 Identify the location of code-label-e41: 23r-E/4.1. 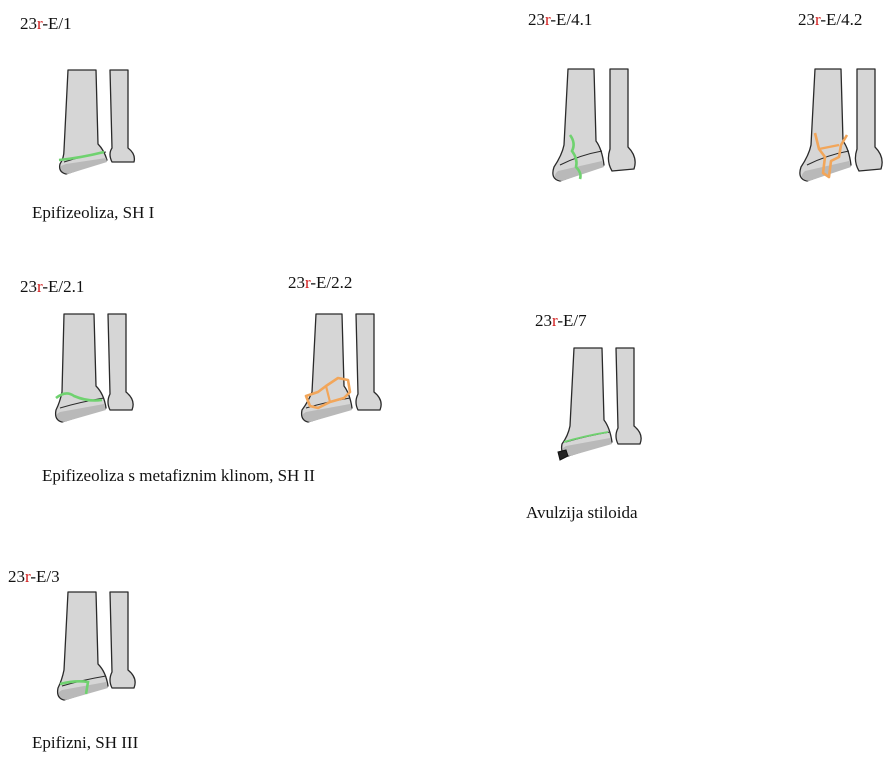
(560, 19).